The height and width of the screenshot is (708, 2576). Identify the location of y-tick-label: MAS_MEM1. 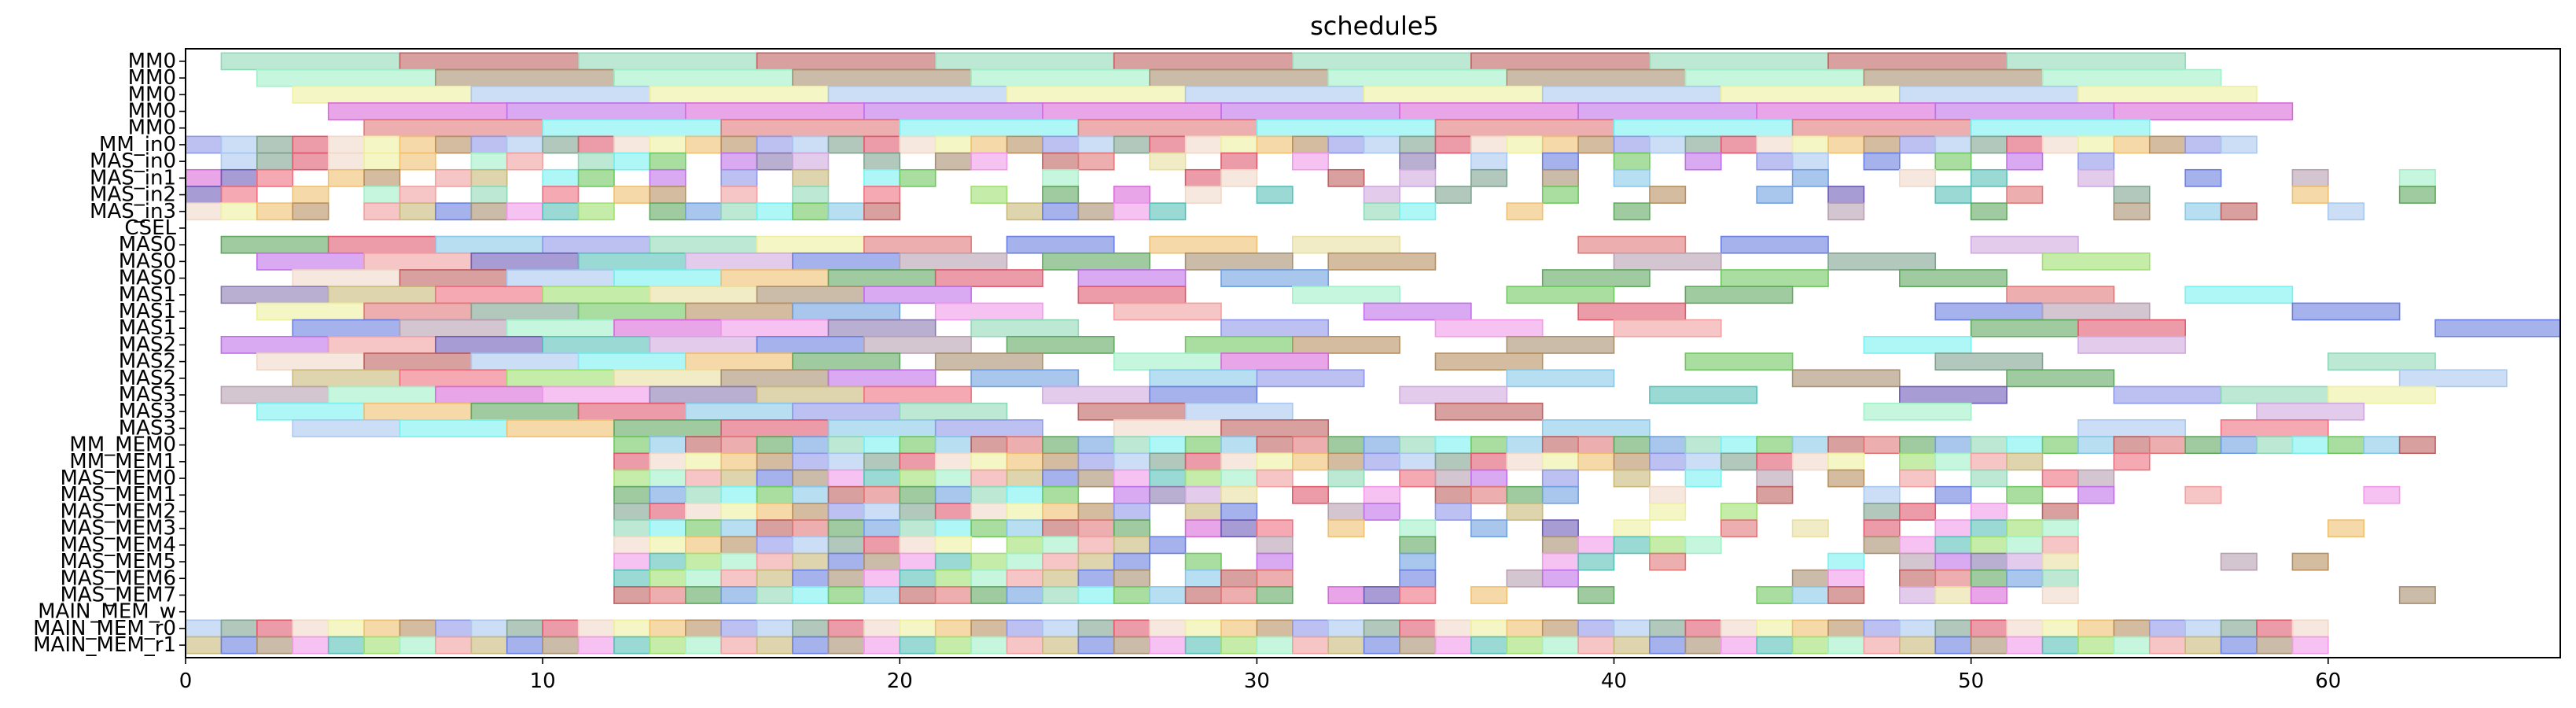
(118, 495).